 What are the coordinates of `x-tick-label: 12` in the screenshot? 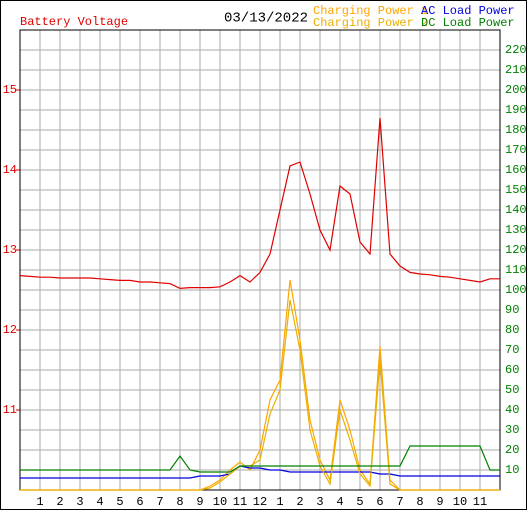 It's located at (260, 502).